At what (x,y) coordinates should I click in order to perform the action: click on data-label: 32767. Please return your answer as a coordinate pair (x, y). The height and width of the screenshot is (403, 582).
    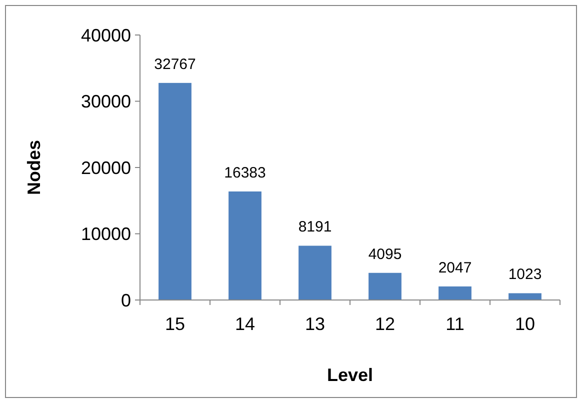
    Looking at the image, I should click on (175, 64).